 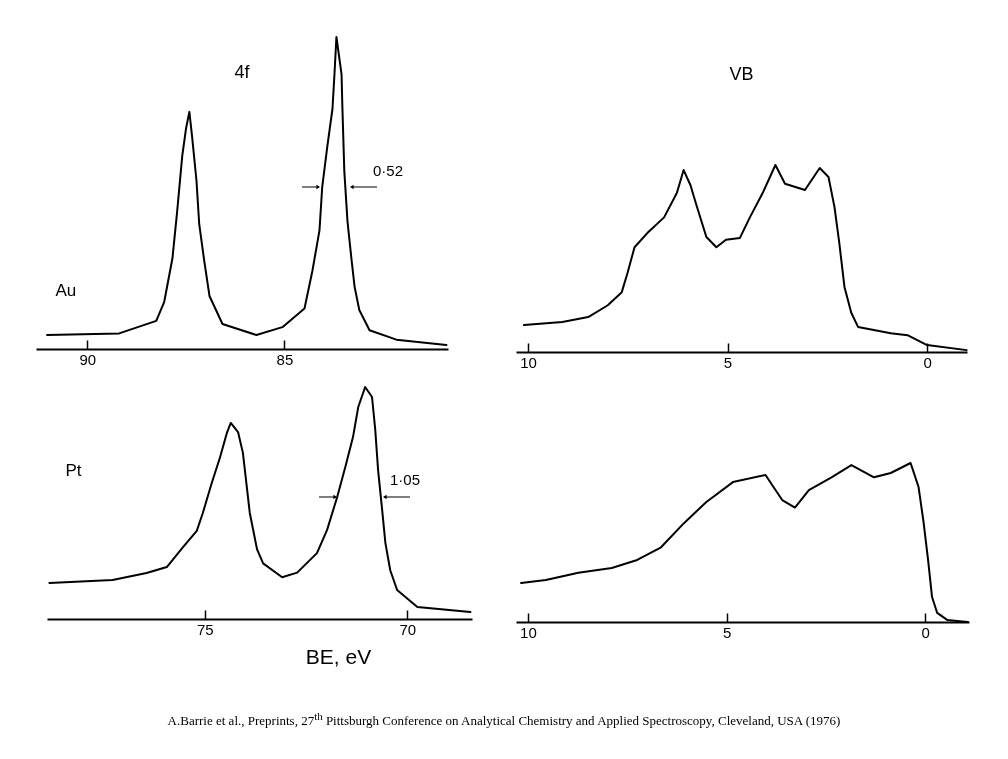 What do you see at coordinates (66, 290) in the screenshot?
I see `y-axis-title: Au` at bounding box center [66, 290].